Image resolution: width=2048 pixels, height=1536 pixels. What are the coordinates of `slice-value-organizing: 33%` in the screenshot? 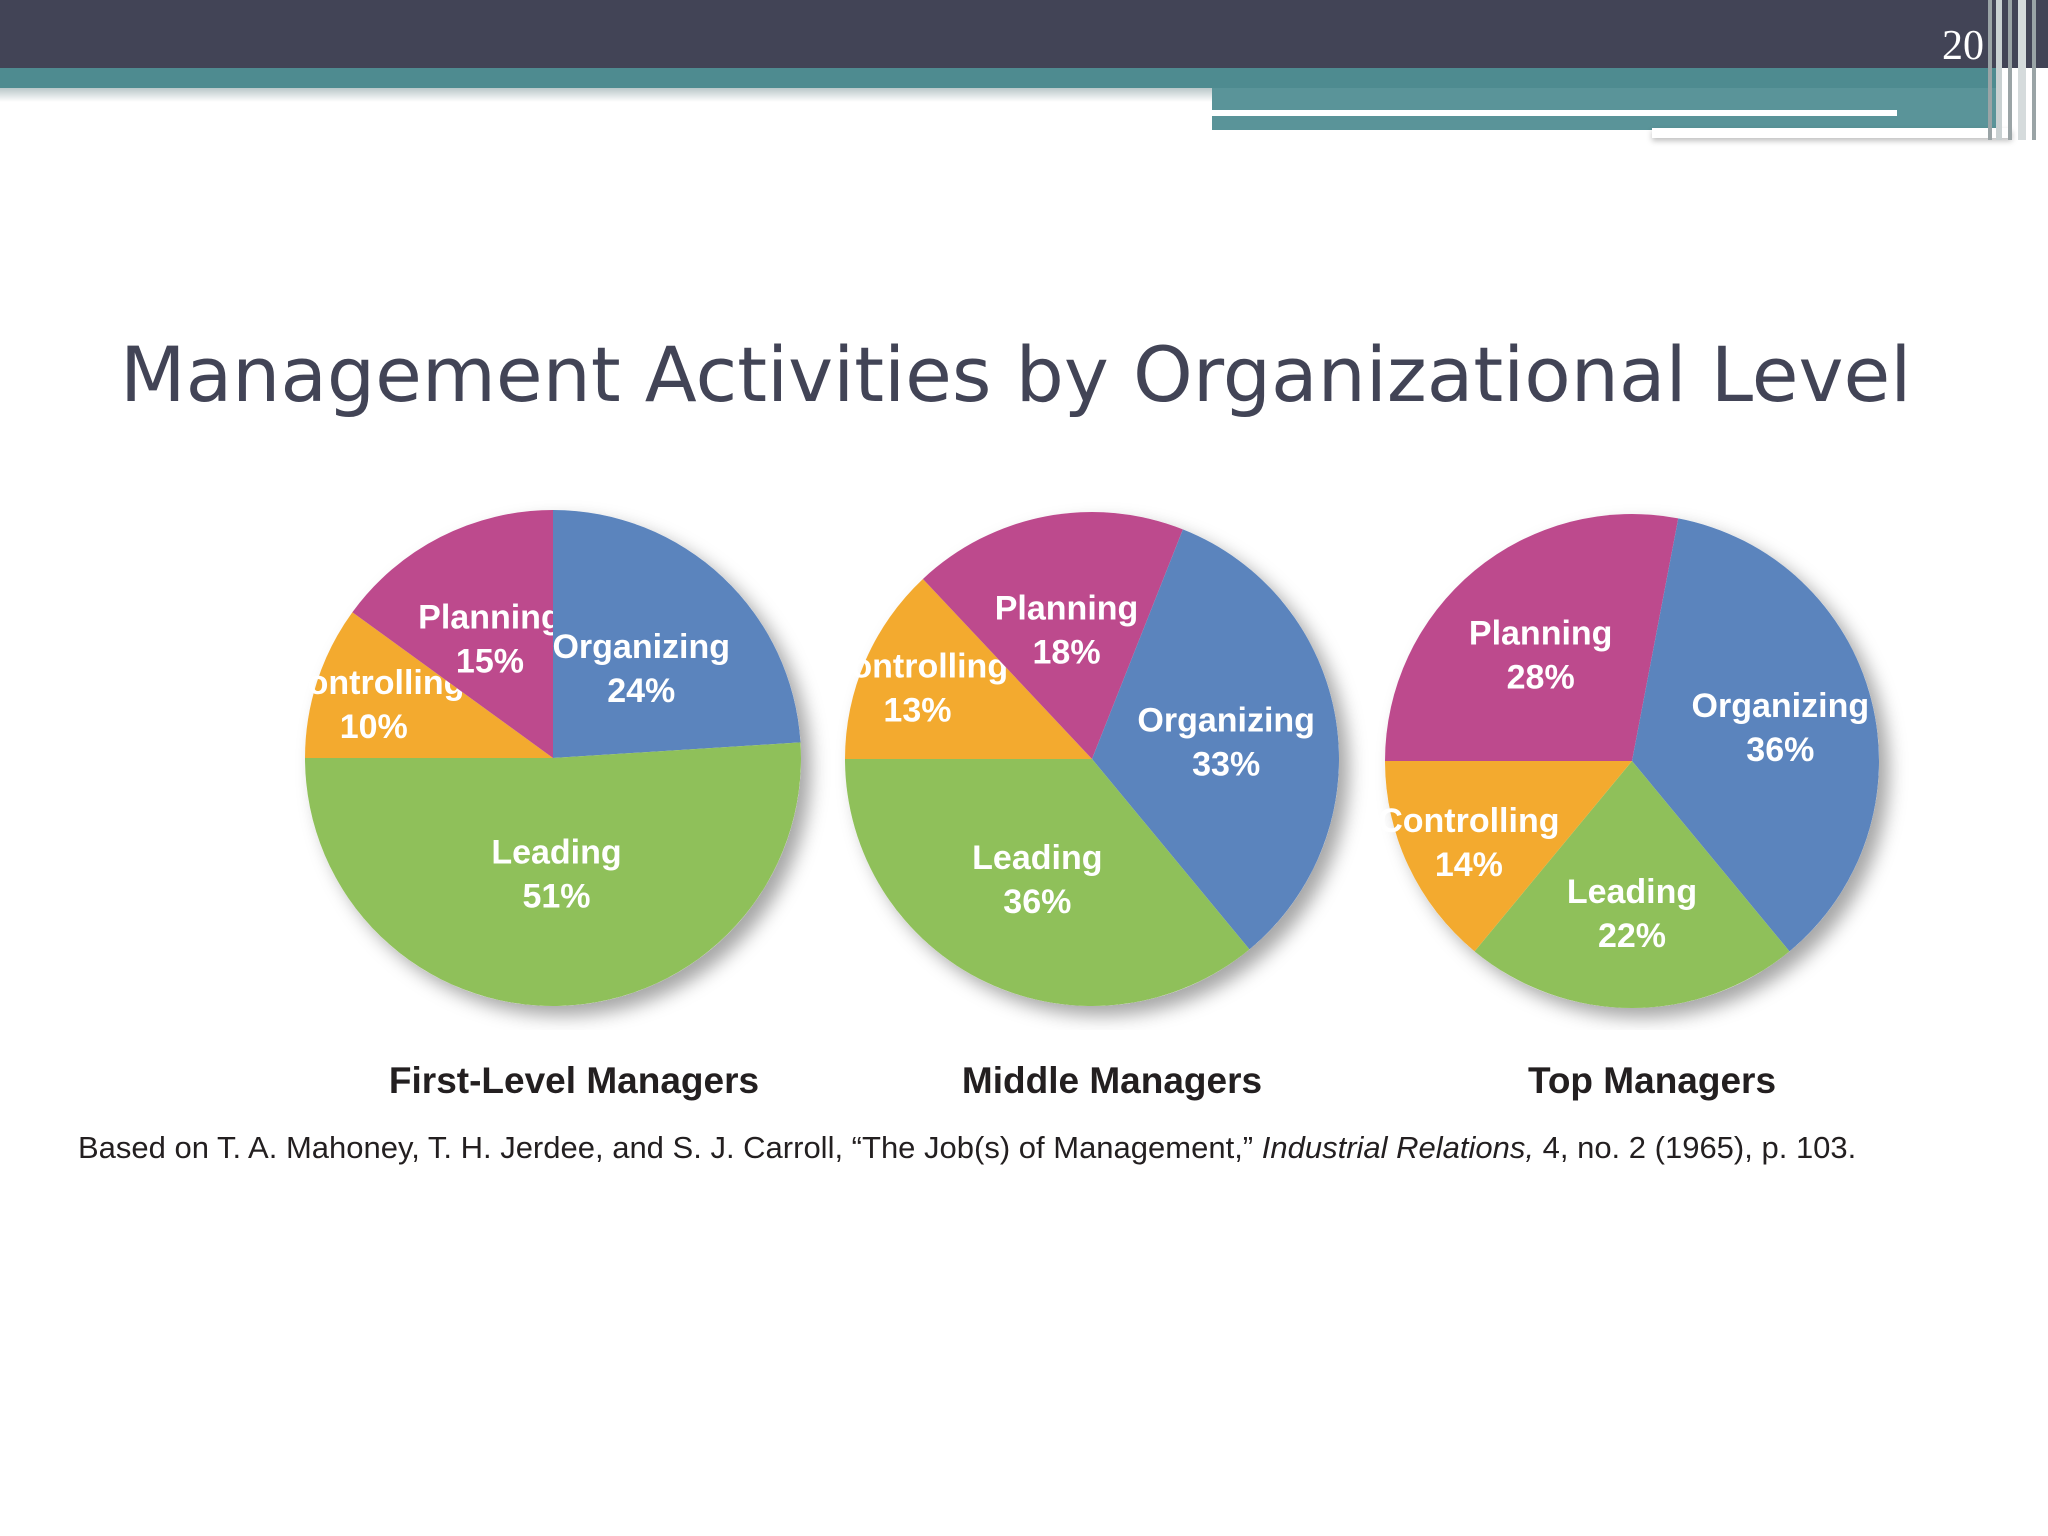 It's located at (1226, 765).